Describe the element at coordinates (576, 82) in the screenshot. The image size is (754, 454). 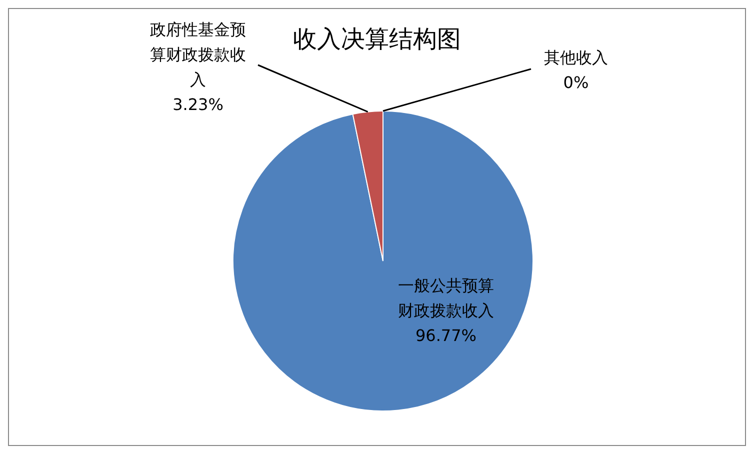
I see `text: 0%` at that location.